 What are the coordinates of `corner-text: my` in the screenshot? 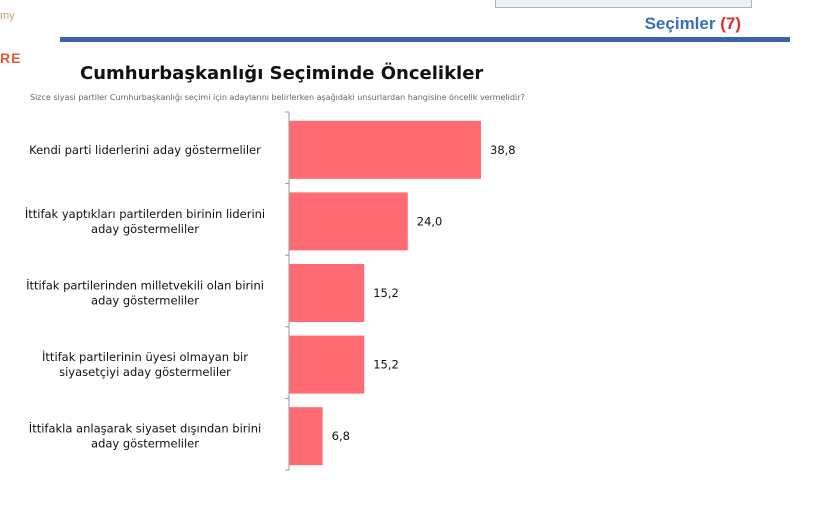 It's located at (7, 16).